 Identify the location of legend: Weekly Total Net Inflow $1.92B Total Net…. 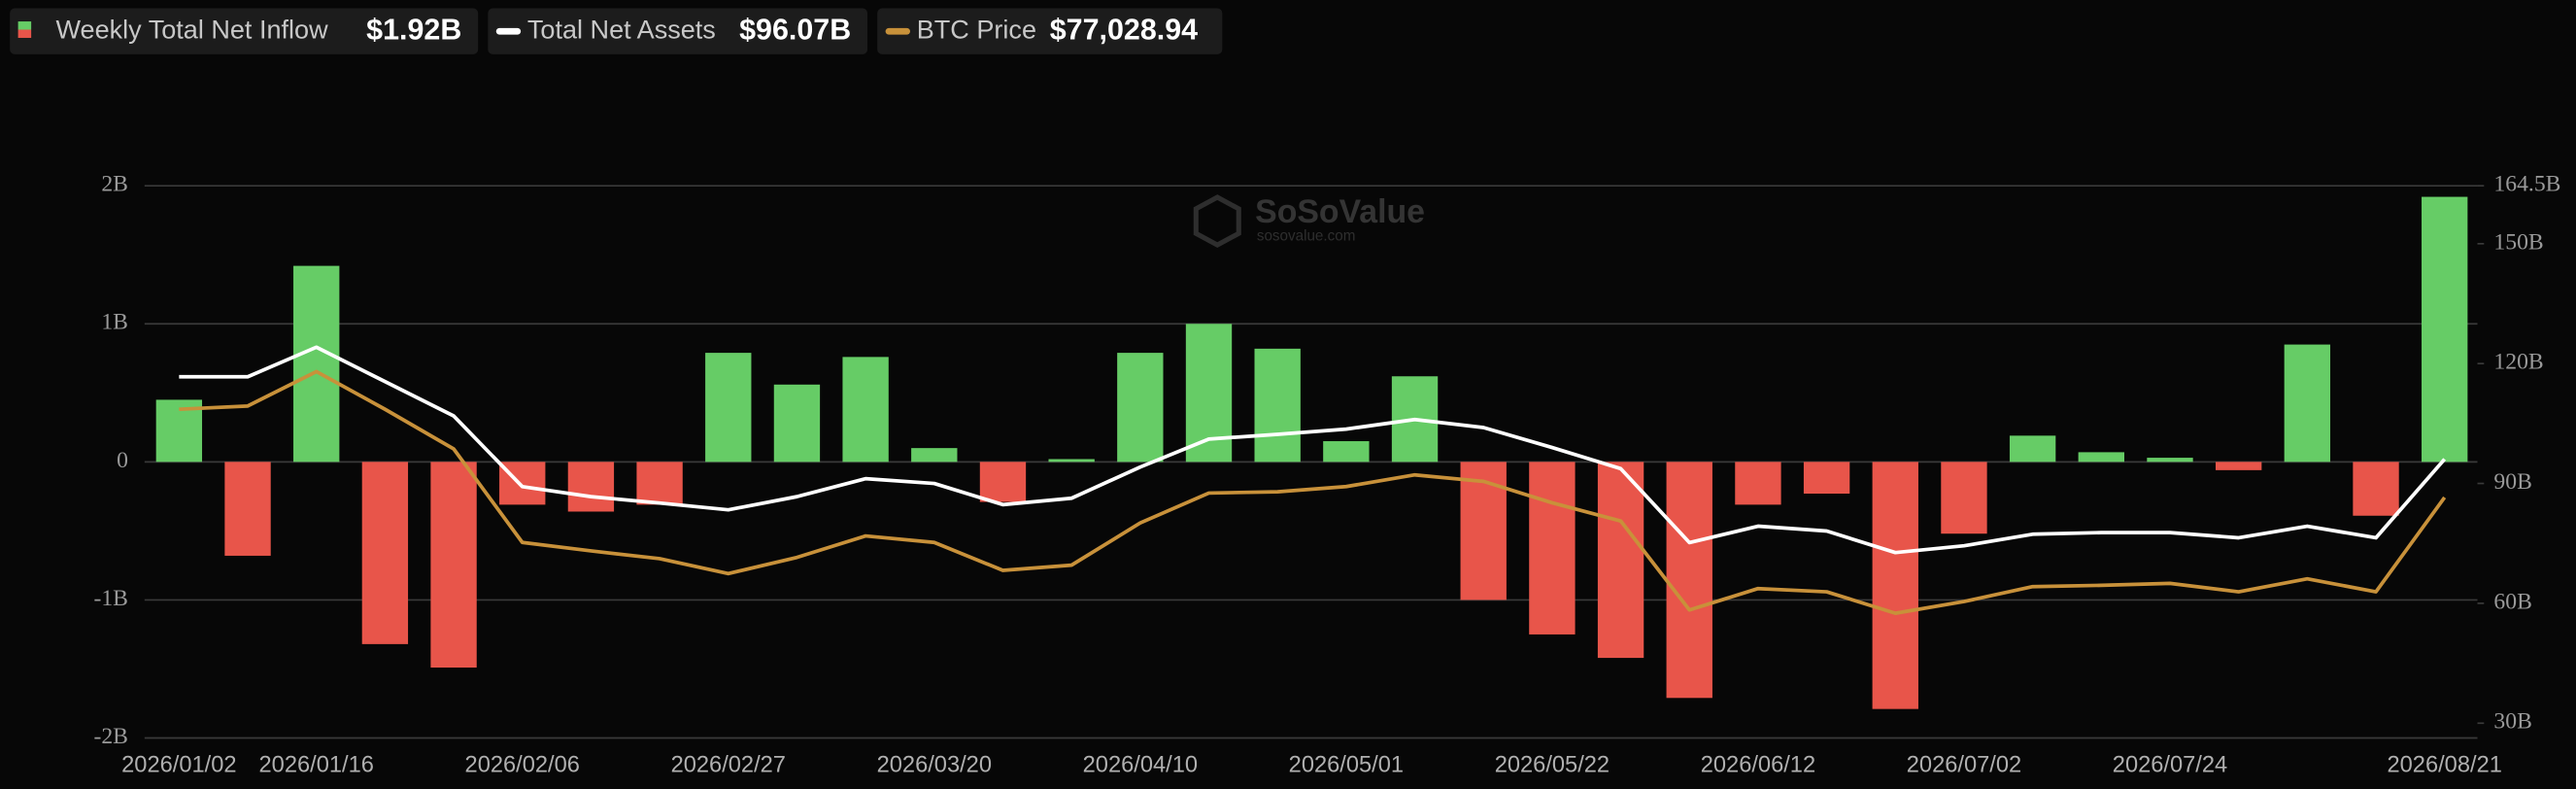
(616, 31).